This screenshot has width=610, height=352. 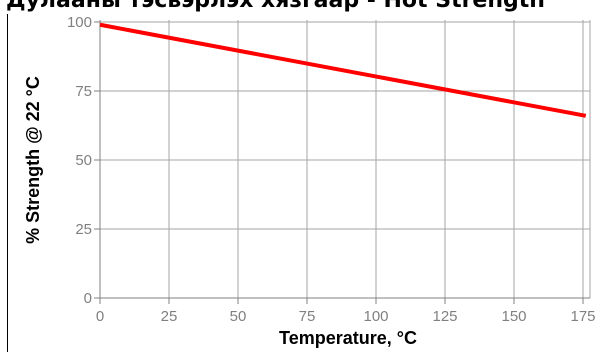 I want to click on frame-rule, so click(x=7, y=183).